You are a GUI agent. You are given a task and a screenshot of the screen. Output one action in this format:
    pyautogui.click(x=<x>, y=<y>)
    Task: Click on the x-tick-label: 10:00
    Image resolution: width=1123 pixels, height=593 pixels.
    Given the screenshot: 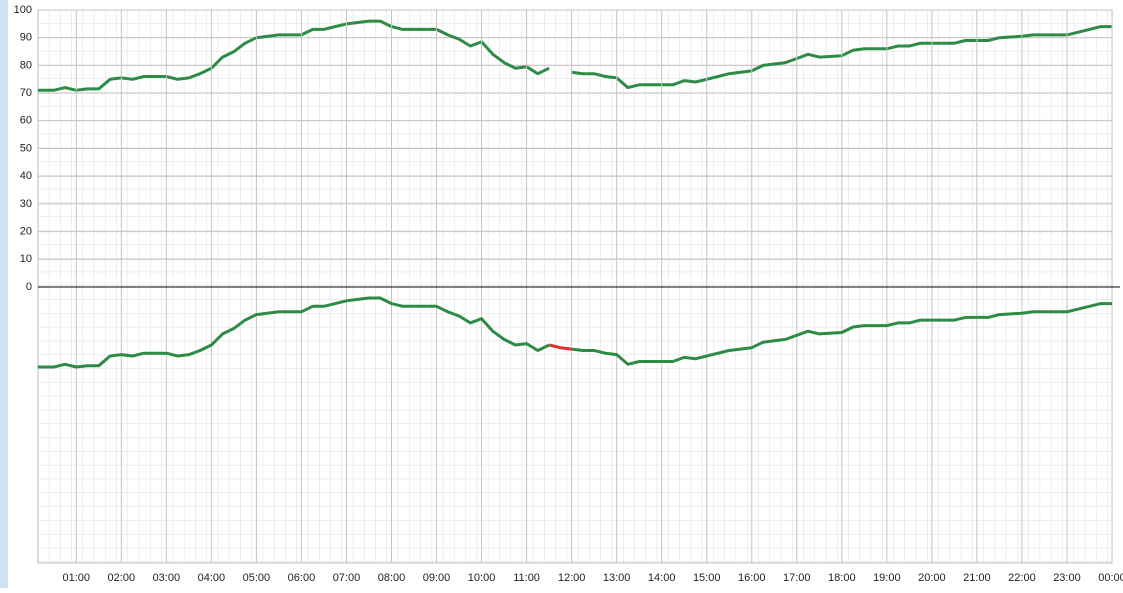 What is the action you would take?
    pyautogui.click(x=482, y=578)
    